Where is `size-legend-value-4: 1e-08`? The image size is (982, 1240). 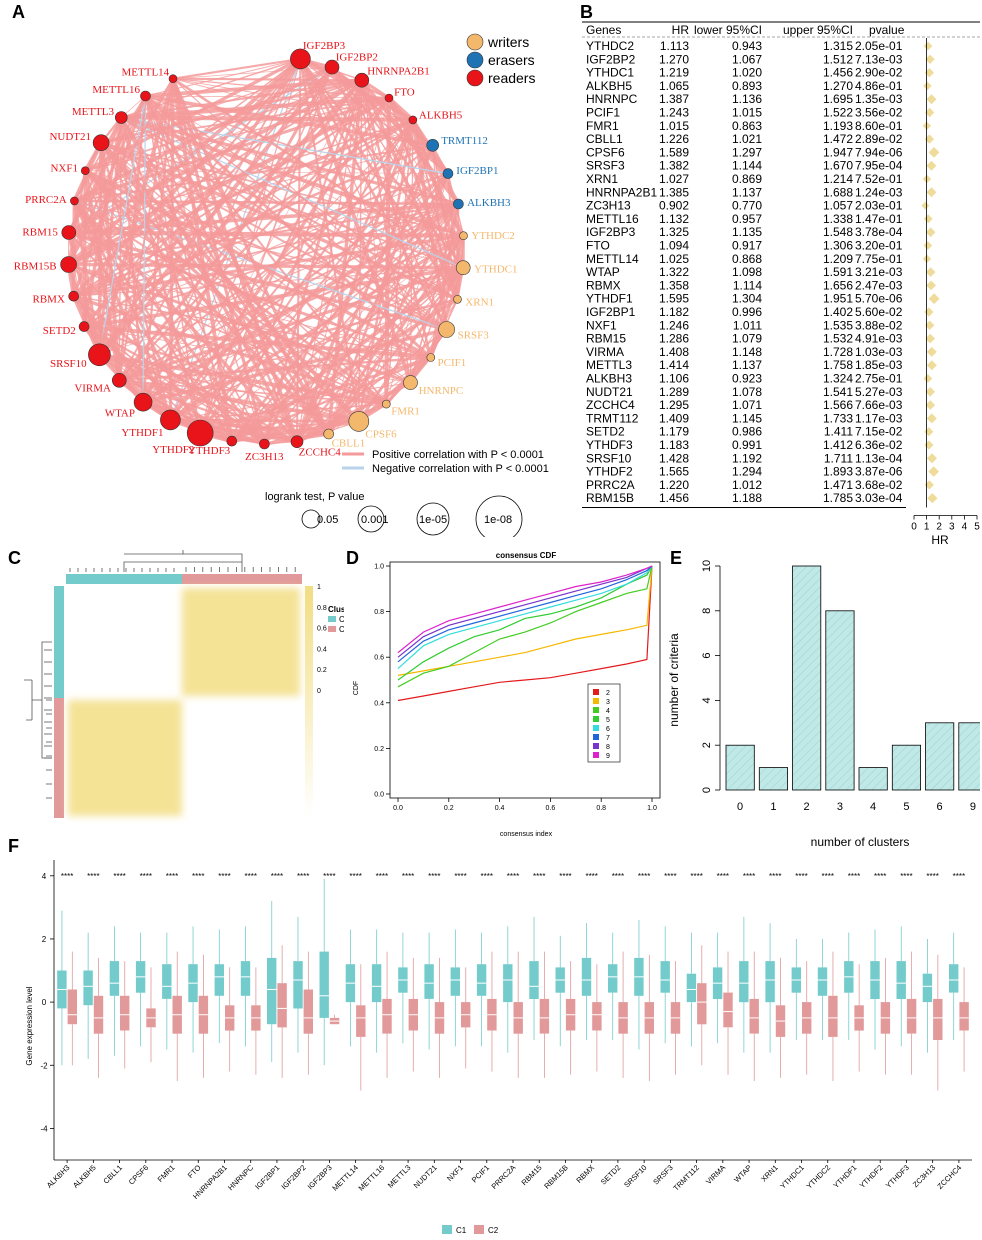
size-legend-value-4: 1e-08 is located at coordinates (498, 520).